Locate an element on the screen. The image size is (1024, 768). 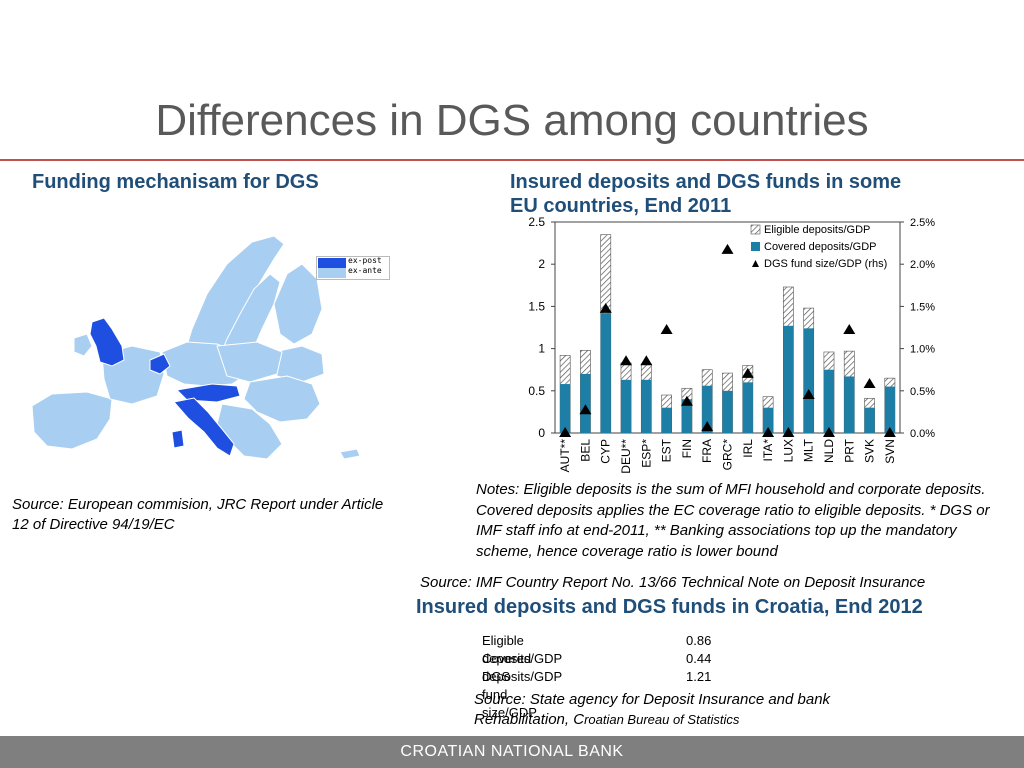
map-region-iberia is located at coordinates (72, 420).